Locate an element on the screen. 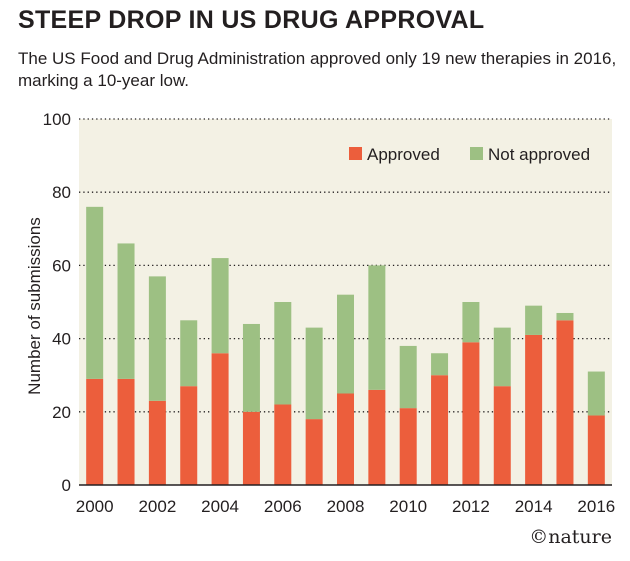 This screenshot has width=630, height=561. y-tick-labels: 0 20 40 60 80 100 is located at coordinates (57, 302).